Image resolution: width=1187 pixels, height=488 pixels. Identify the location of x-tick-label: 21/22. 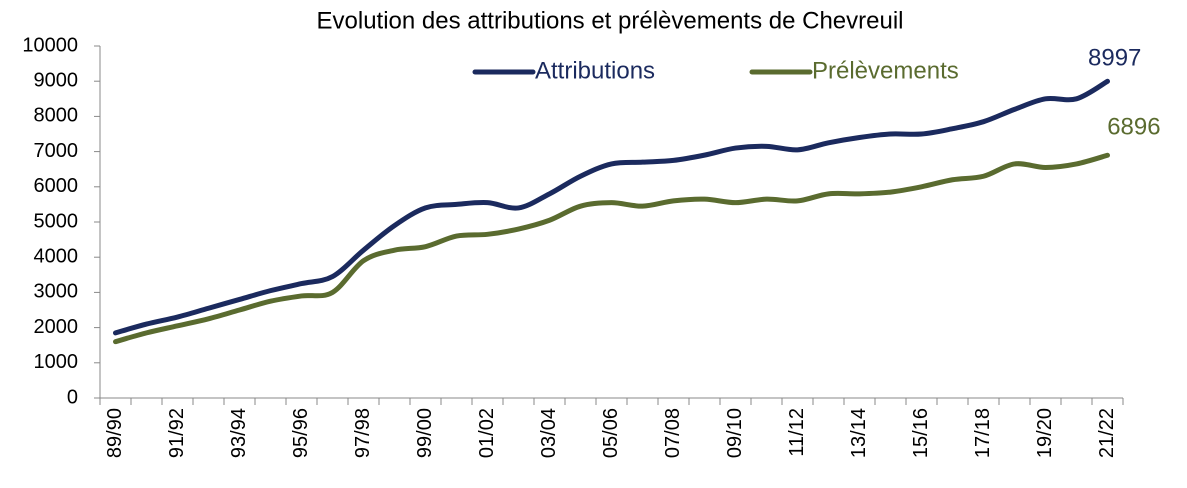
(1107, 433).